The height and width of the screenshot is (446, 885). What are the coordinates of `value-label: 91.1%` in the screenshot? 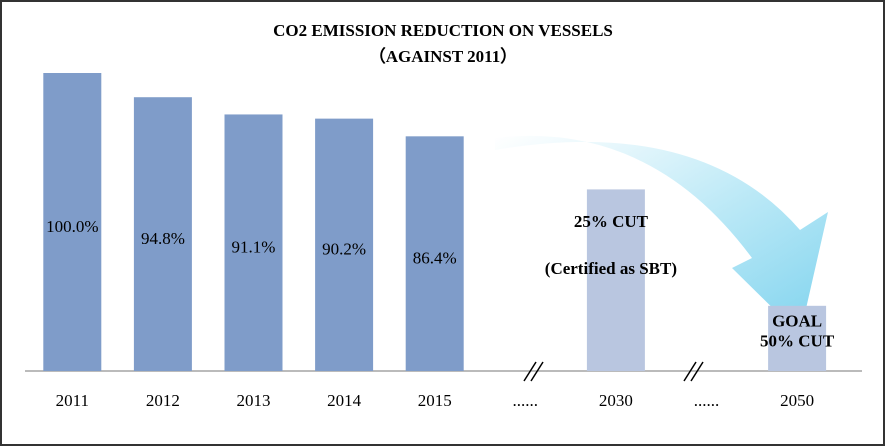 It's located at (254, 247).